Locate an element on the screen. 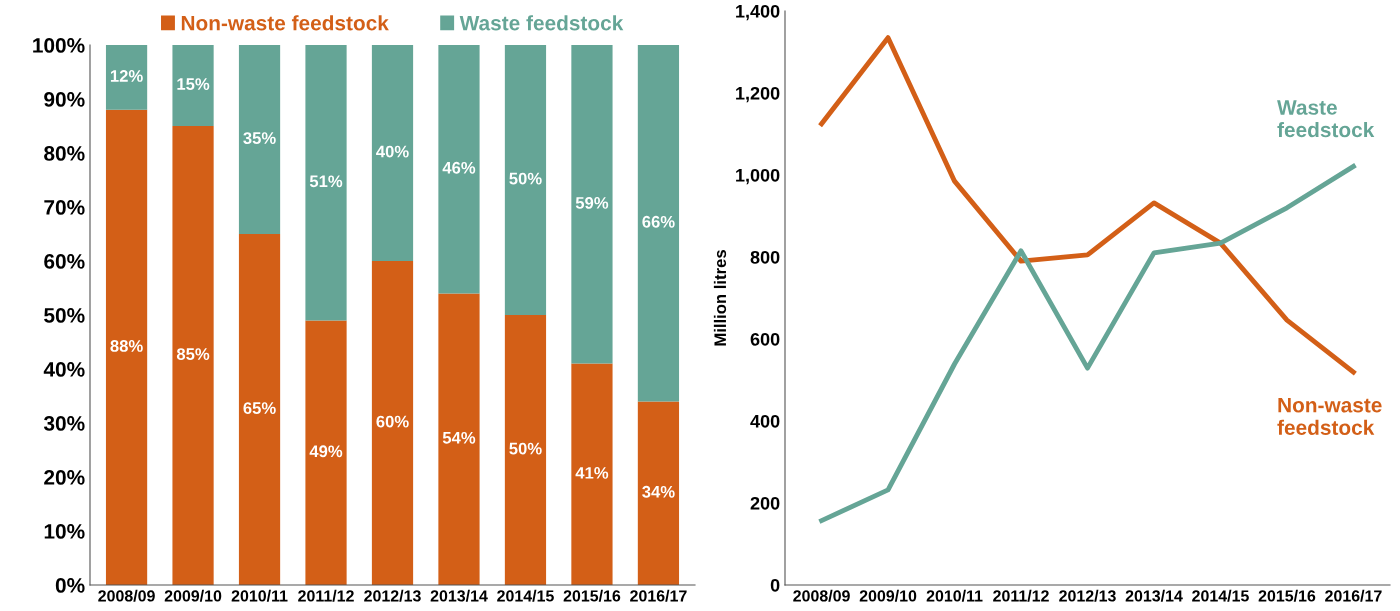  y-tick-label: 1,200 is located at coordinates (758, 94).